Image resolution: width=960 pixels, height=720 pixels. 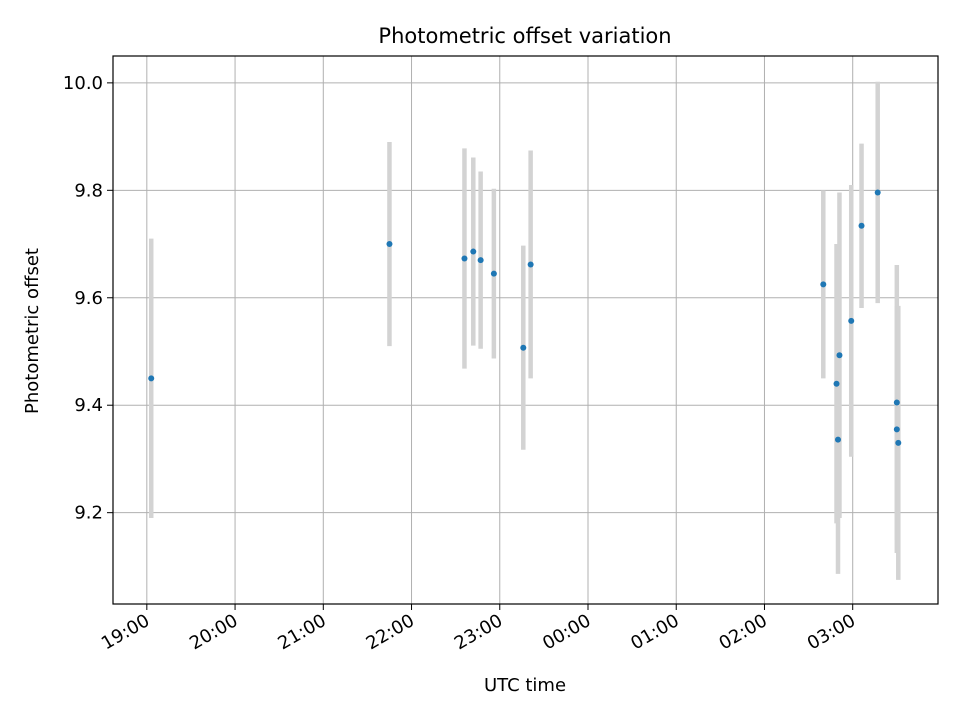 What do you see at coordinates (32, 331) in the screenshot?
I see `y-axis-title: Photometric offset` at bounding box center [32, 331].